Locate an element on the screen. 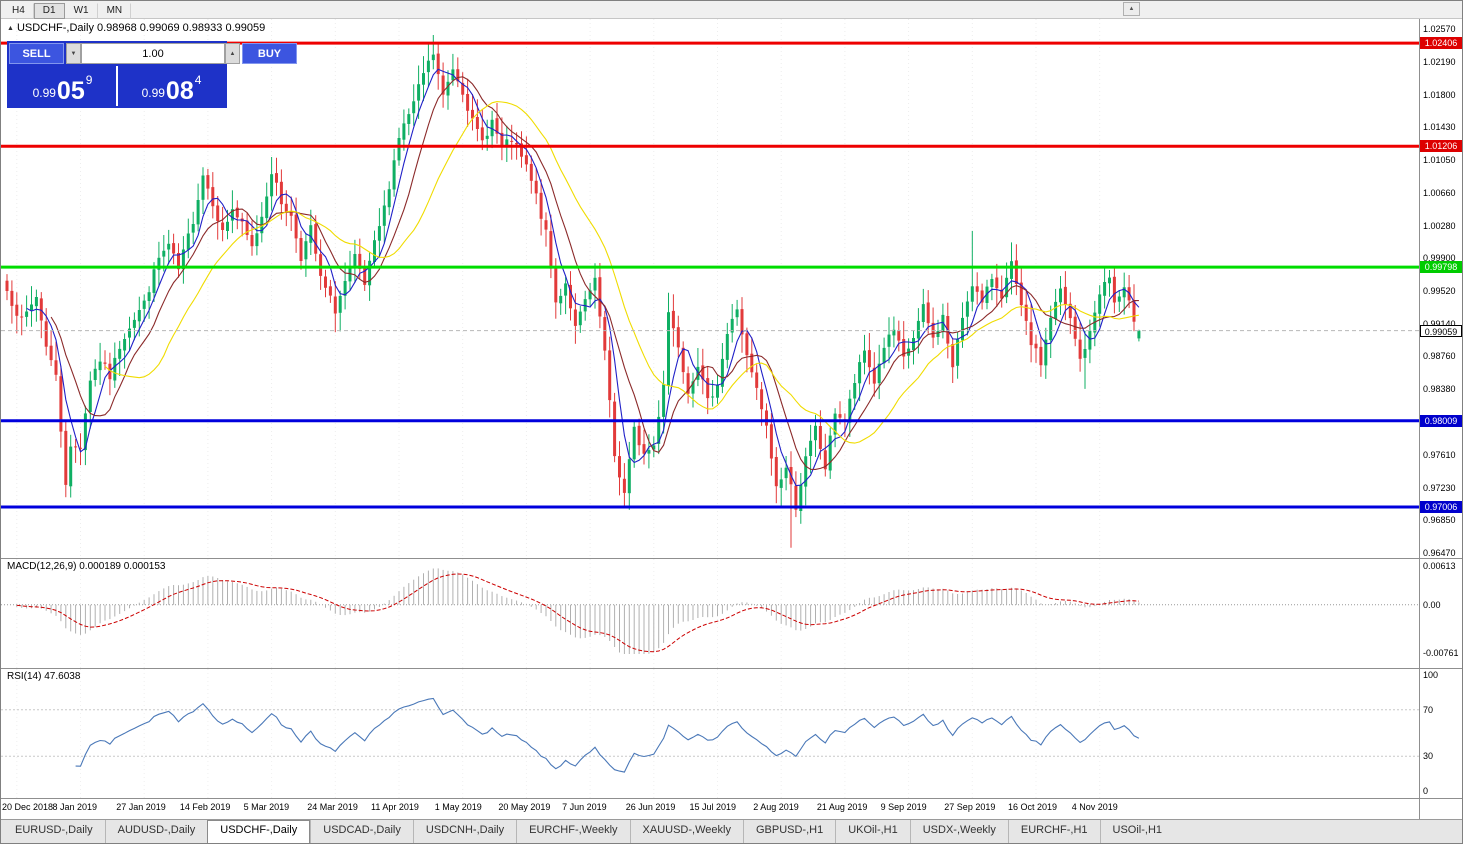 The image size is (1463, 844). timeframe-toolbar: H4 D1 W1 MN ▲ is located at coordinates (731, 10).